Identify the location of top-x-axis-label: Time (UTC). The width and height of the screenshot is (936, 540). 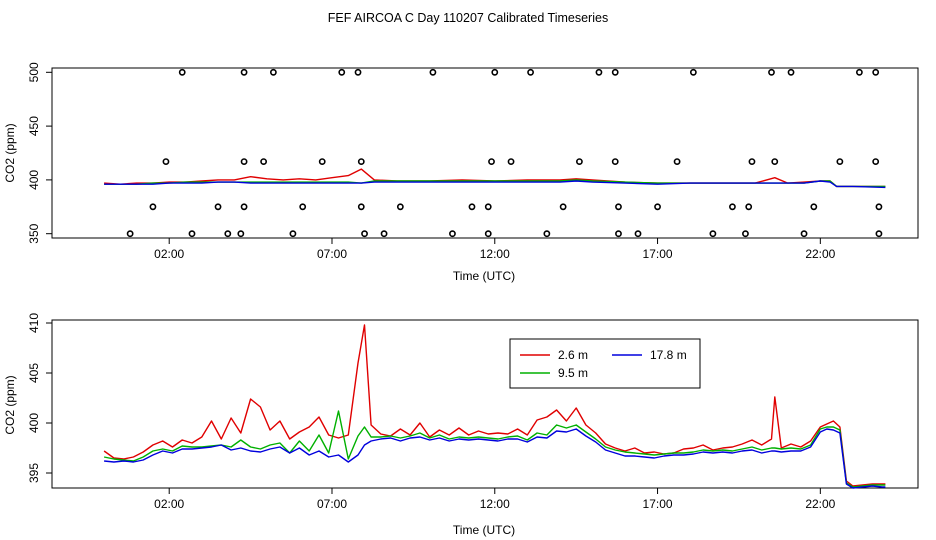
(484, 276).